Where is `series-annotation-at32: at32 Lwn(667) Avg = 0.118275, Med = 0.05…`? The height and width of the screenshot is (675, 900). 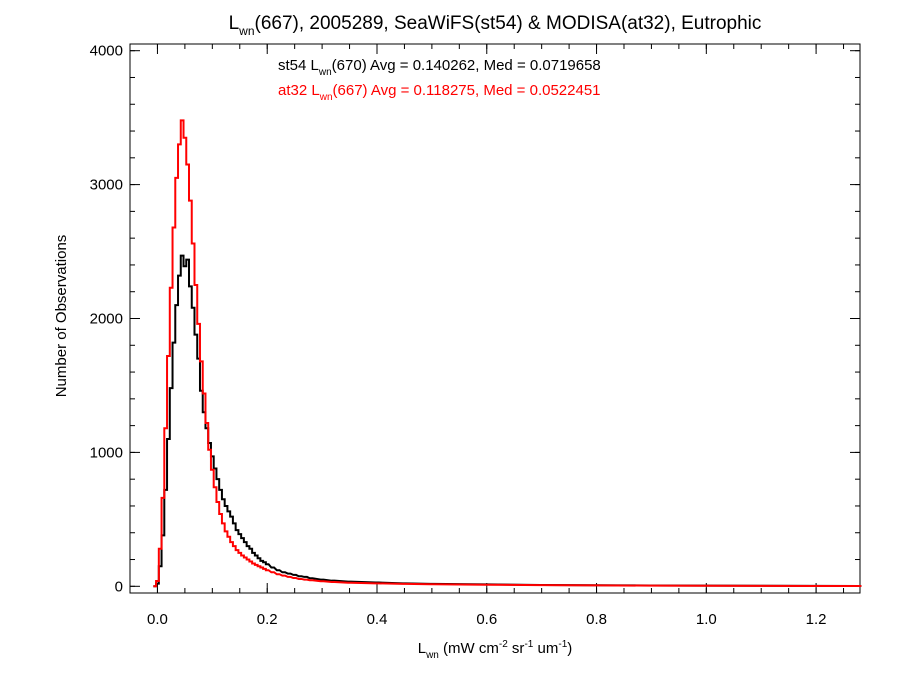
series-annotation-at32: at32 Lwn(667) Avg = 0.118275, Med = 0.05… is located at coordinates (439, 92).